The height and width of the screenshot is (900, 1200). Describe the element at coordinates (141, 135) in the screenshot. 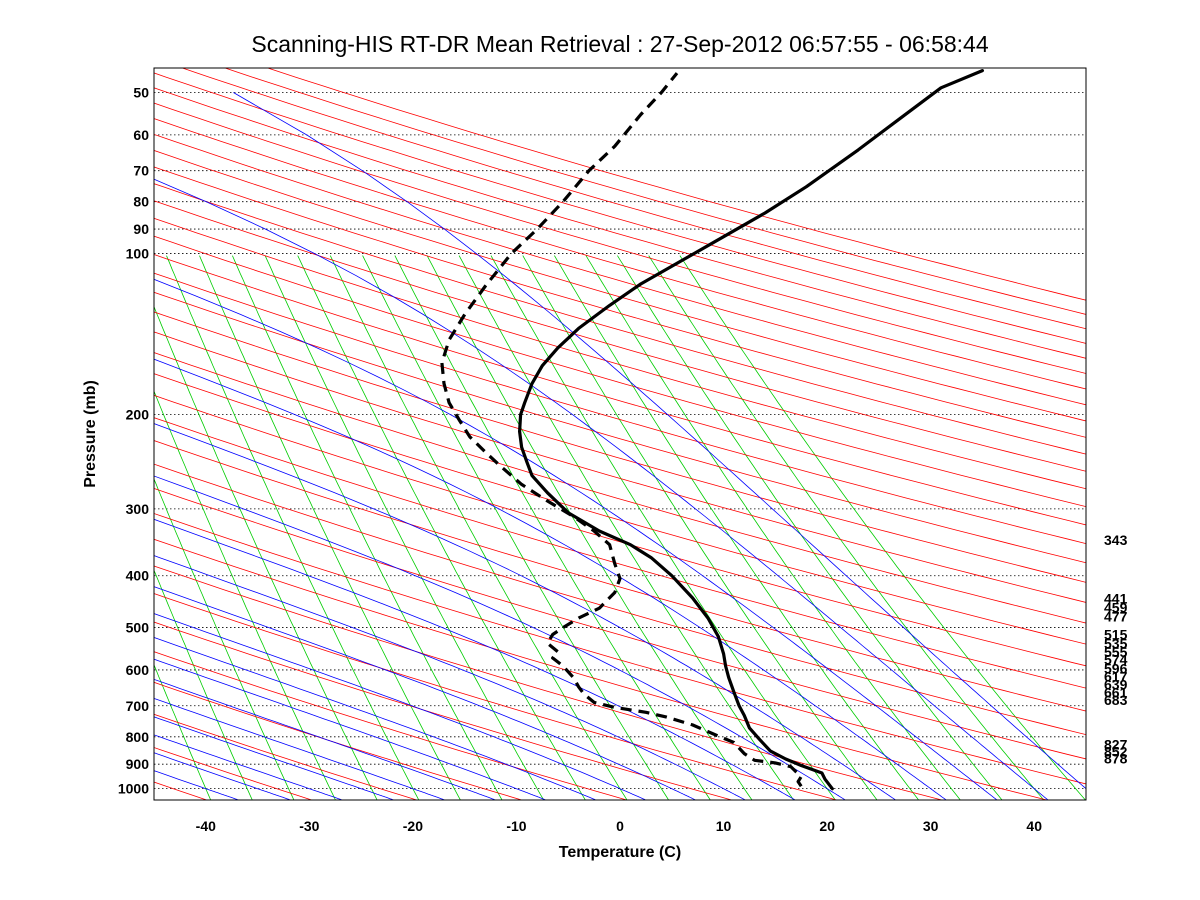

I see `y-tick-label: 60` at that location.